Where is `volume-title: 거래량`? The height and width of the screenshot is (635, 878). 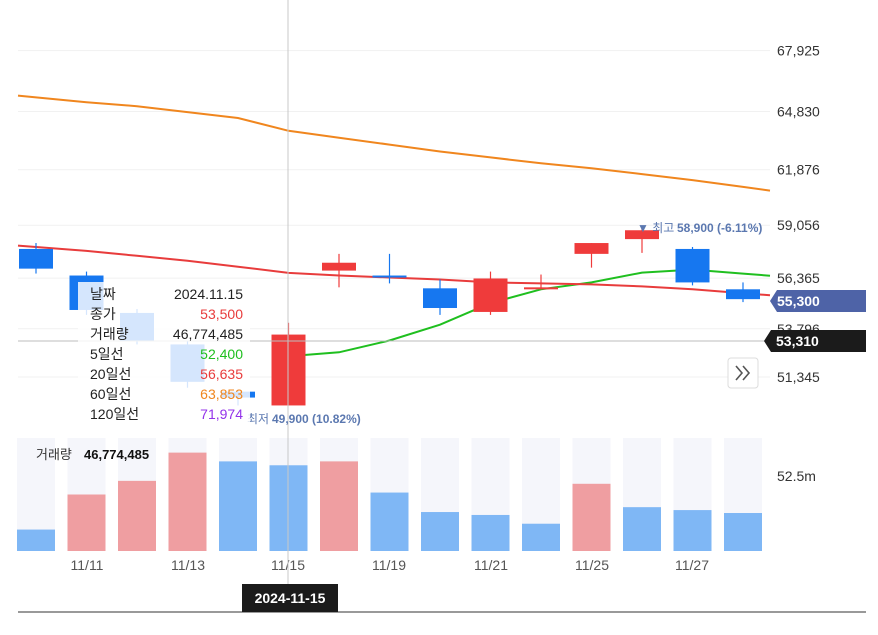
volume-title: 거래량 is located at coordinates (54, 454).